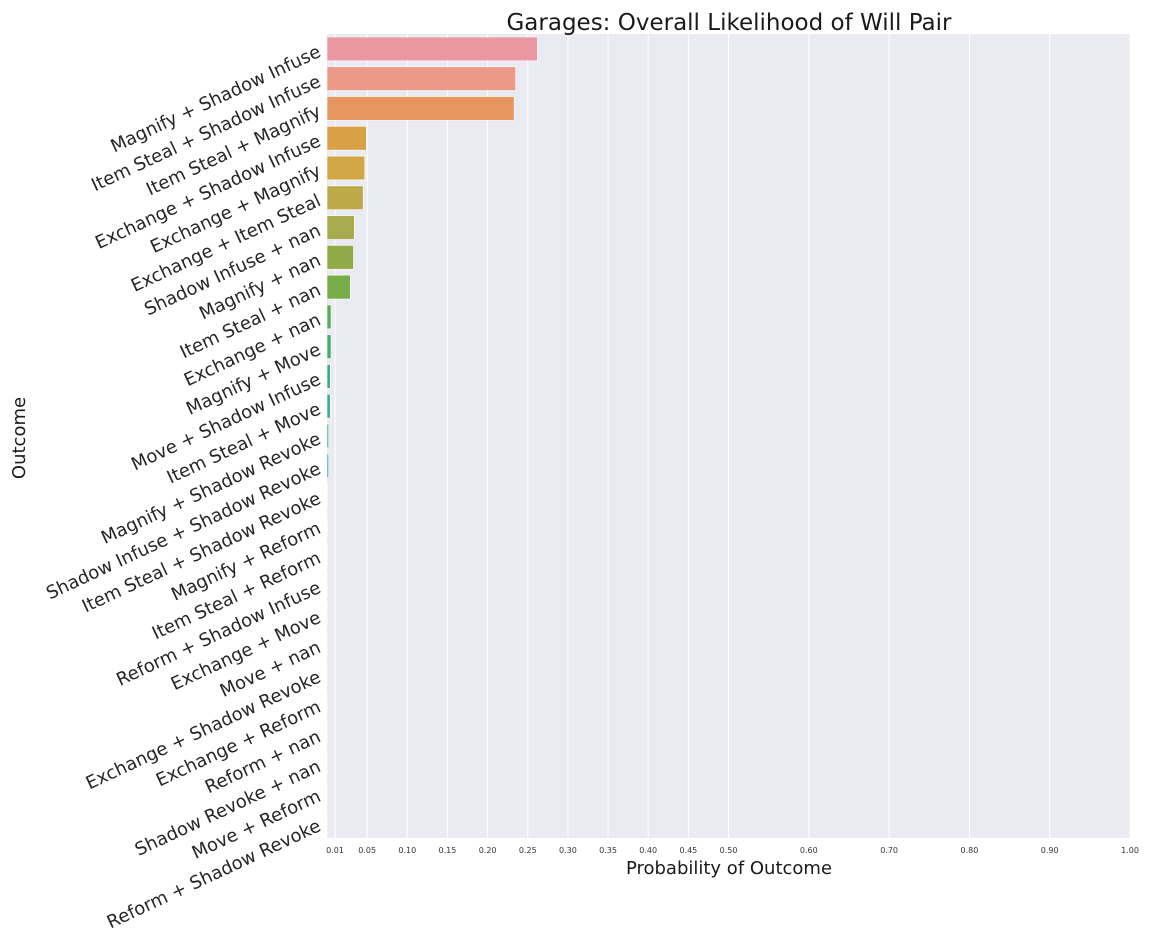 This screenshot has height=936, width=1152. Describe the element at coordinates (729, 868) in the screenshot. I see `x-axis-label: Probability of Outcome` at that location.